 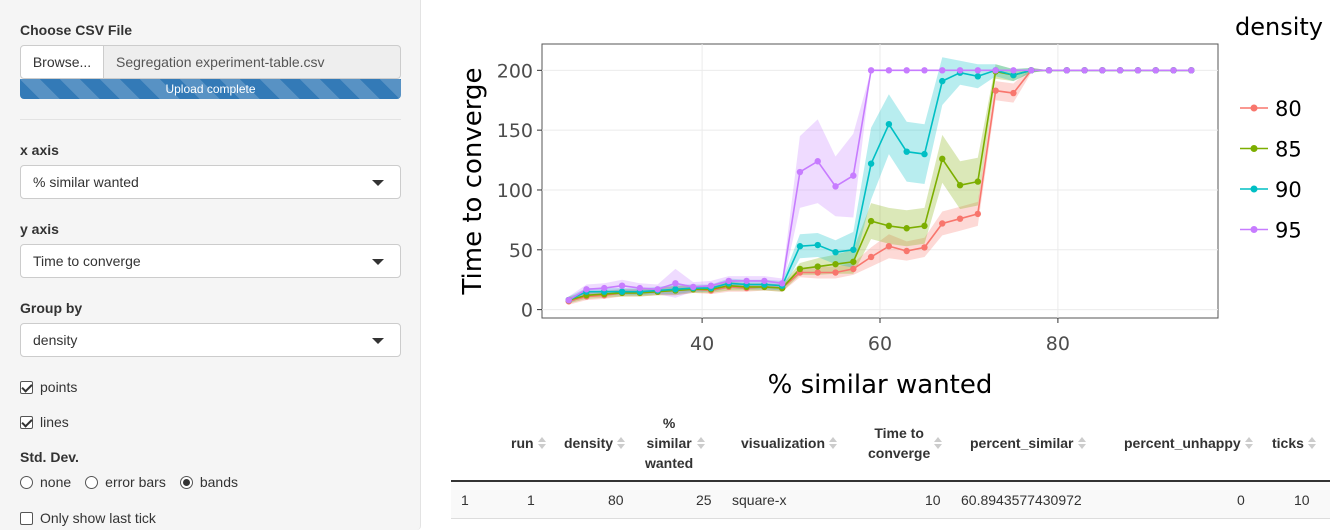 I want to click on last-tick-checkbox, so click(x=26, y=518).